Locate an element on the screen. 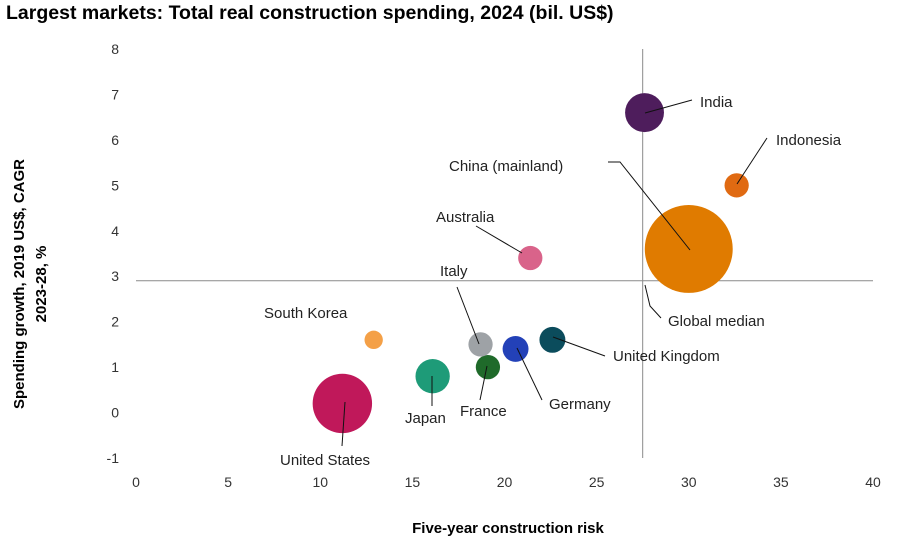 The image size is (900, 551). leader-line-china-mainland is located at coordinates (649, 206).